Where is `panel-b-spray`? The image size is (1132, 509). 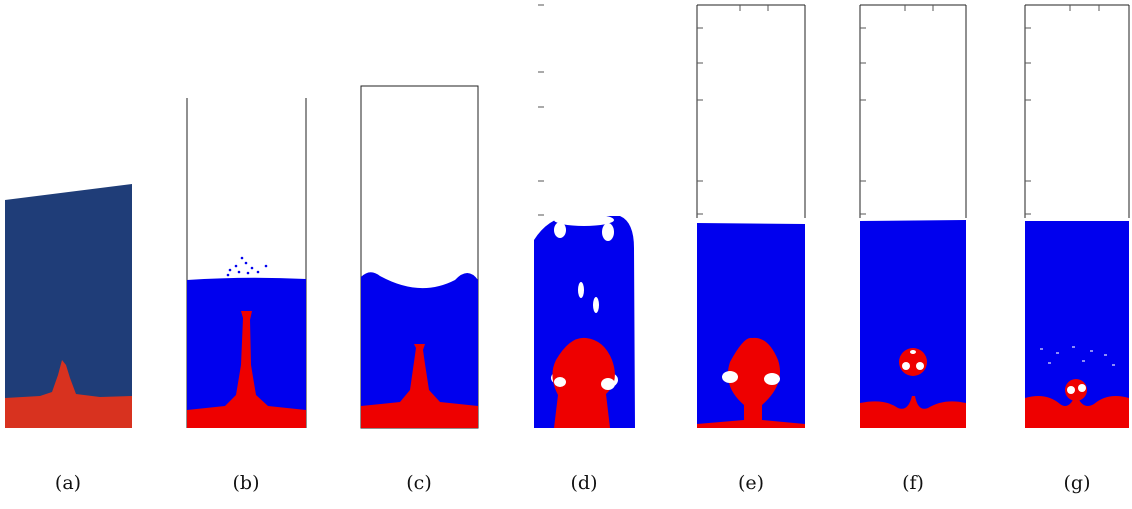
panel-b-spray is located at coordinates (247, 266).